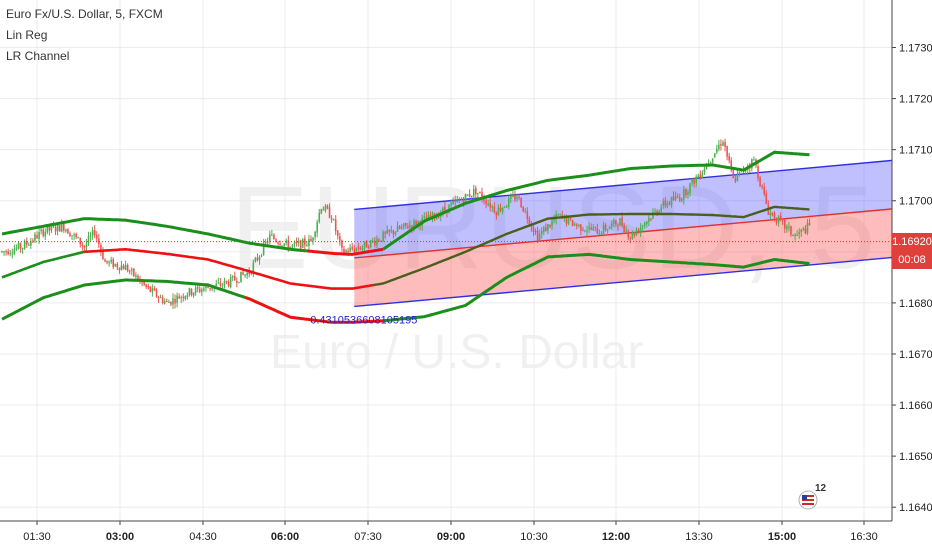  Describe the element at coordinates (154, 235) in the screenshot. I see `lin-reg-upper-band` at that location.